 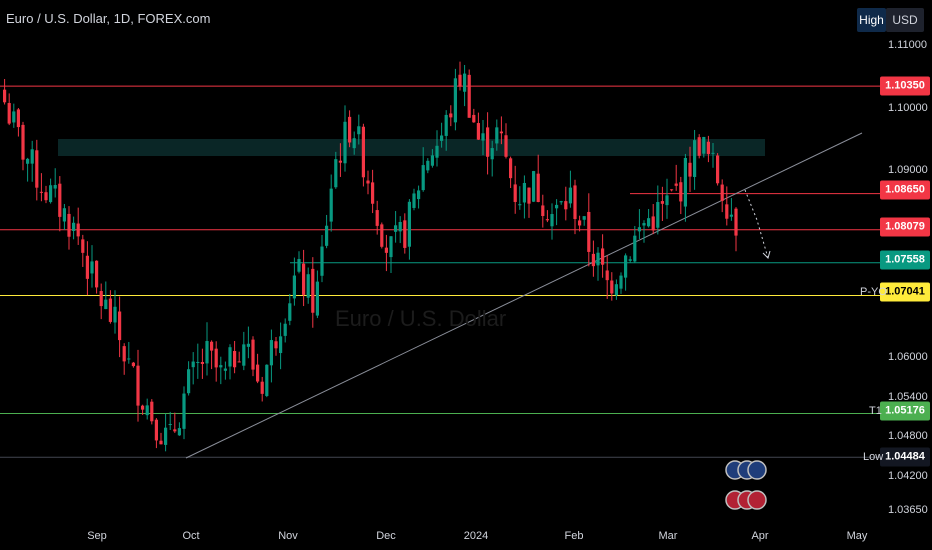 What do you see at coordinates (857, 536) in the screenshot?
I see `time-label: May` at bounding box center [857, 536].